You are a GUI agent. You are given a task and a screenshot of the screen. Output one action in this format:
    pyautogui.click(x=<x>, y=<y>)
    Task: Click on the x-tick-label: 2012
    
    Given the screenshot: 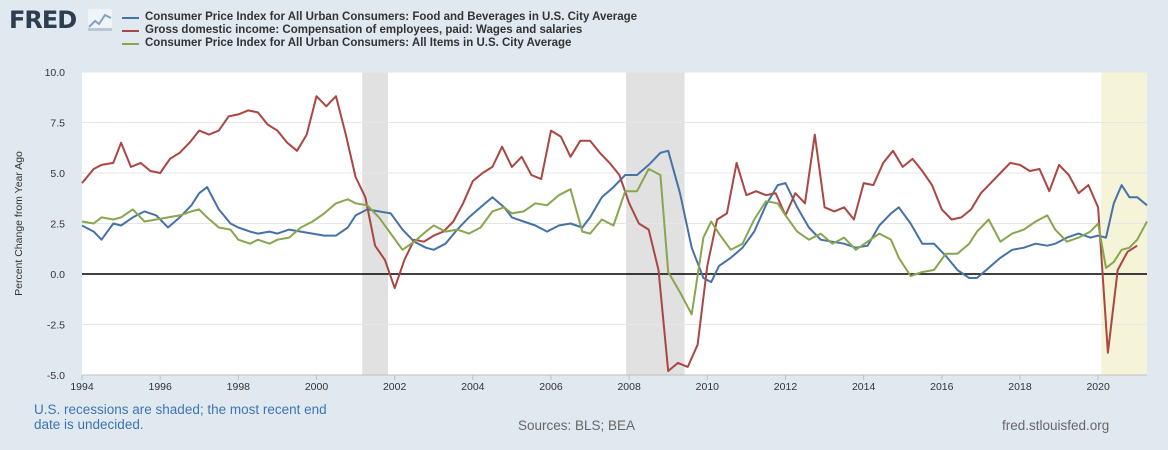 What is the action you would take?
    pyautogui.click(x=786, y=387)
    